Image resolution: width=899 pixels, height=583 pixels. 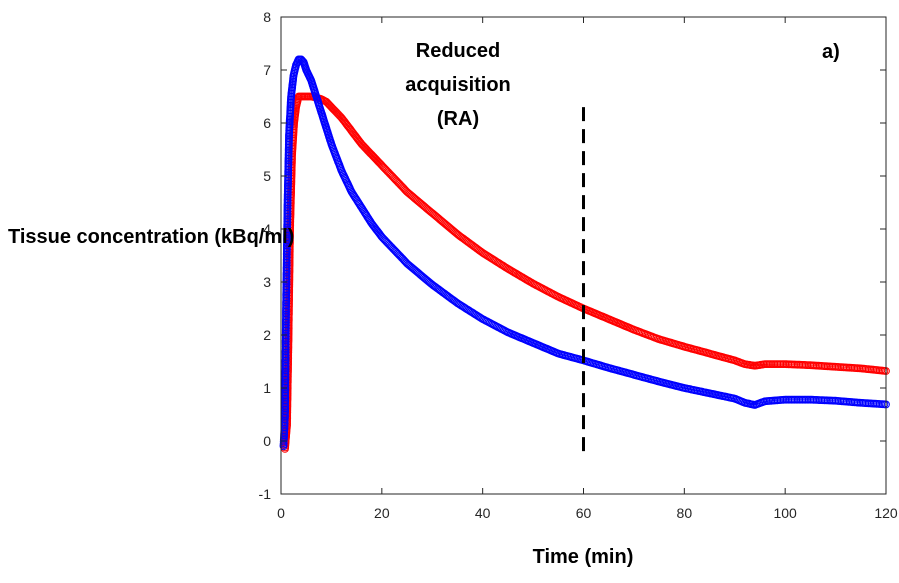 I want to click on region-label-line-3: (RA), so click(x=458, y=119).